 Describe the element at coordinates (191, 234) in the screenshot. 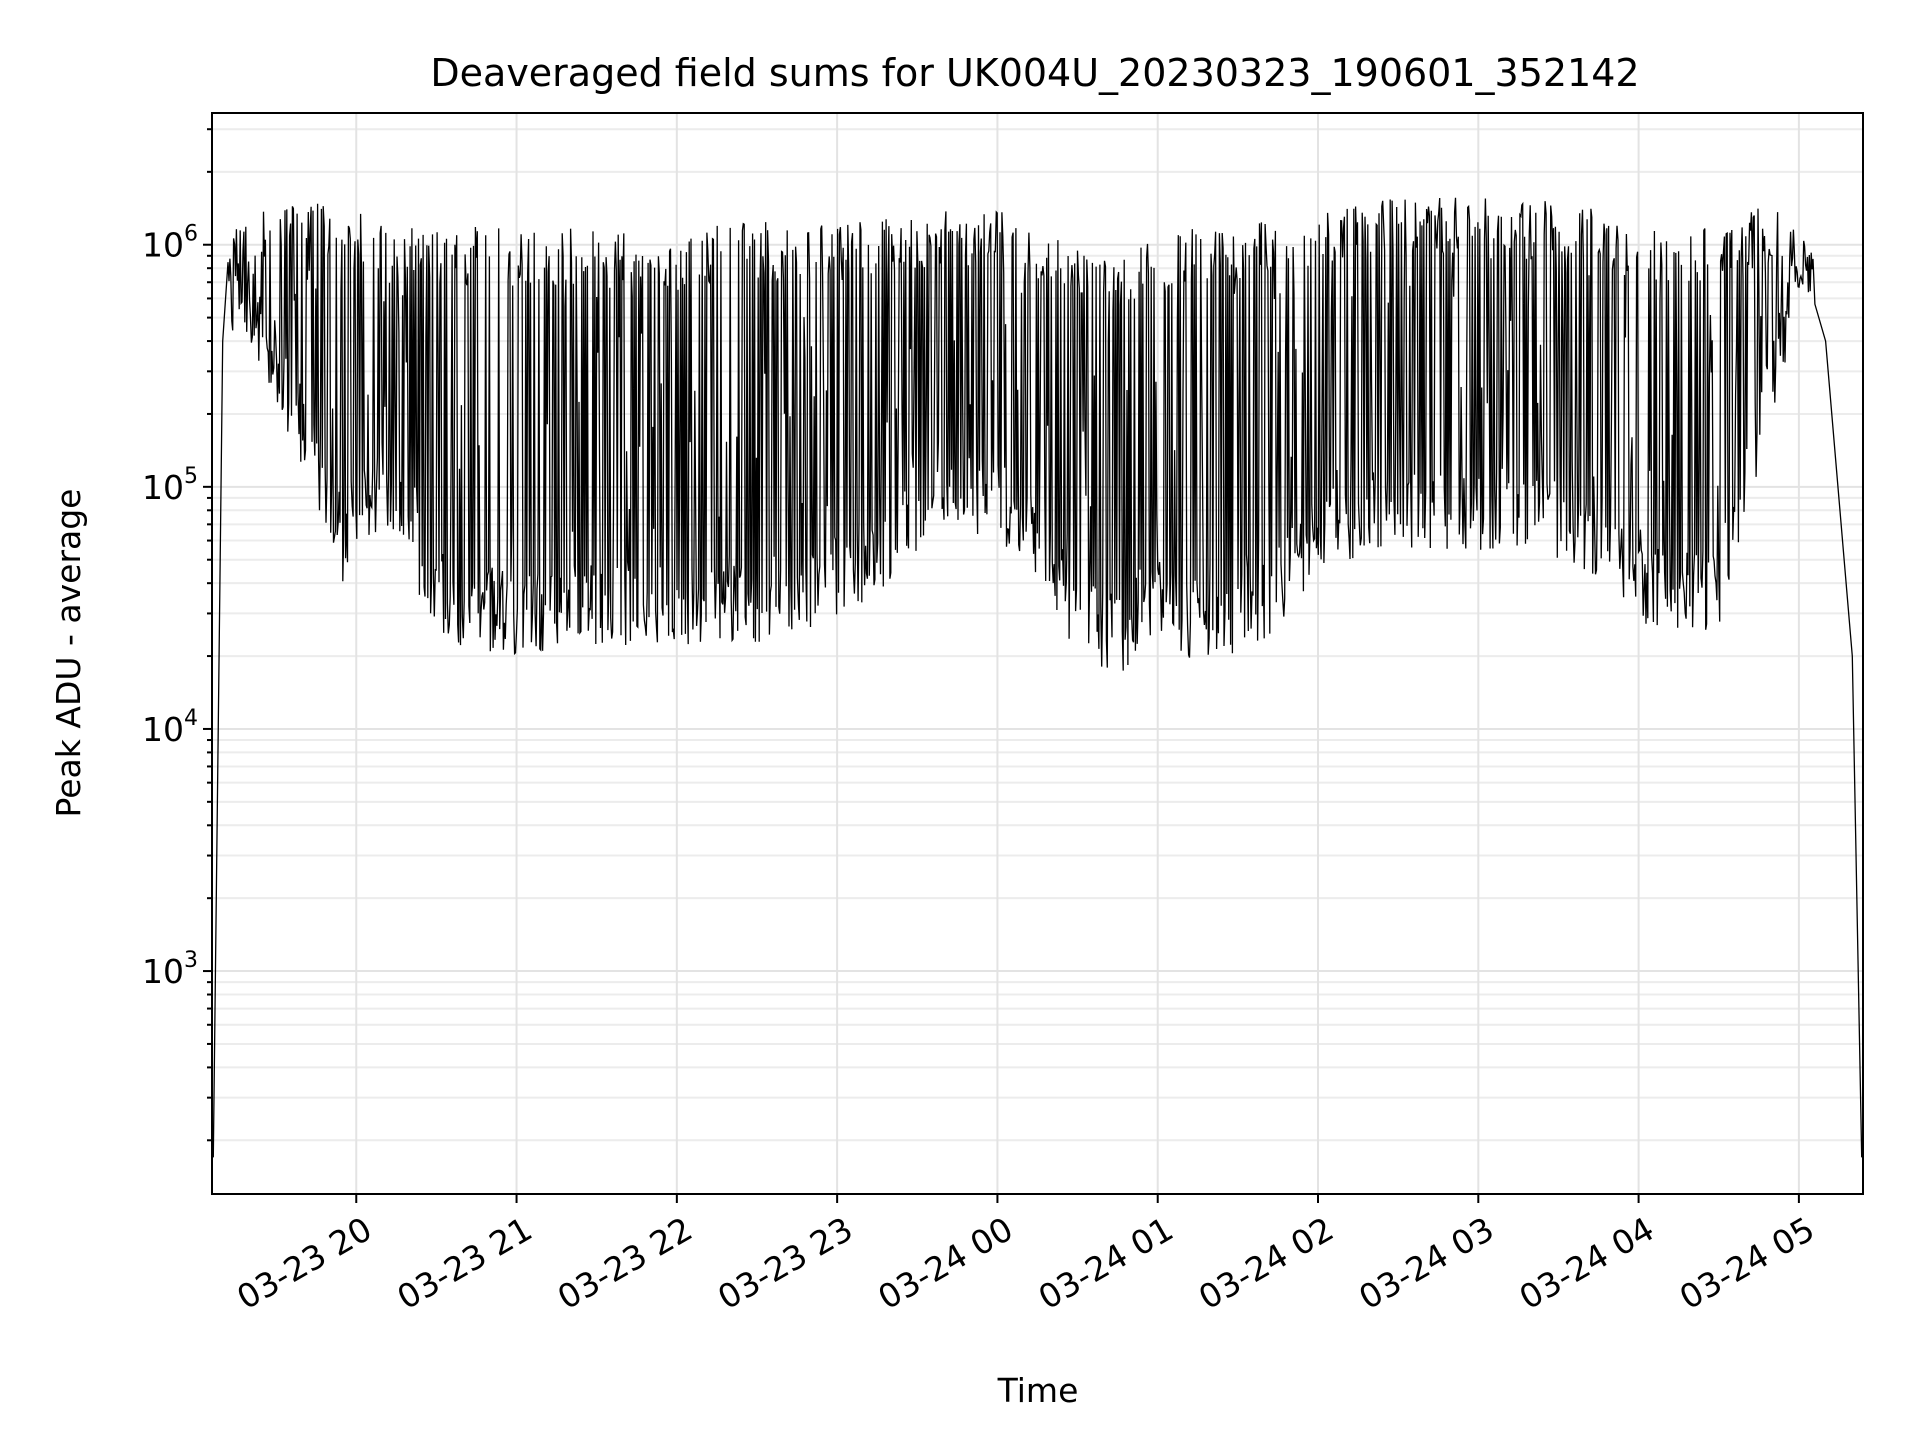

I see `y-tick-exponent: 6` at that location.